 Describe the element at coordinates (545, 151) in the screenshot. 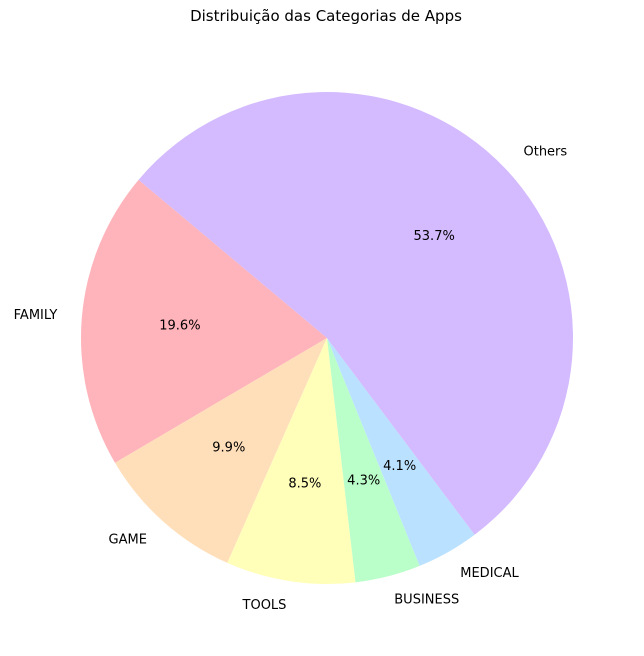

I see `slice-label-others: Others` at that location.